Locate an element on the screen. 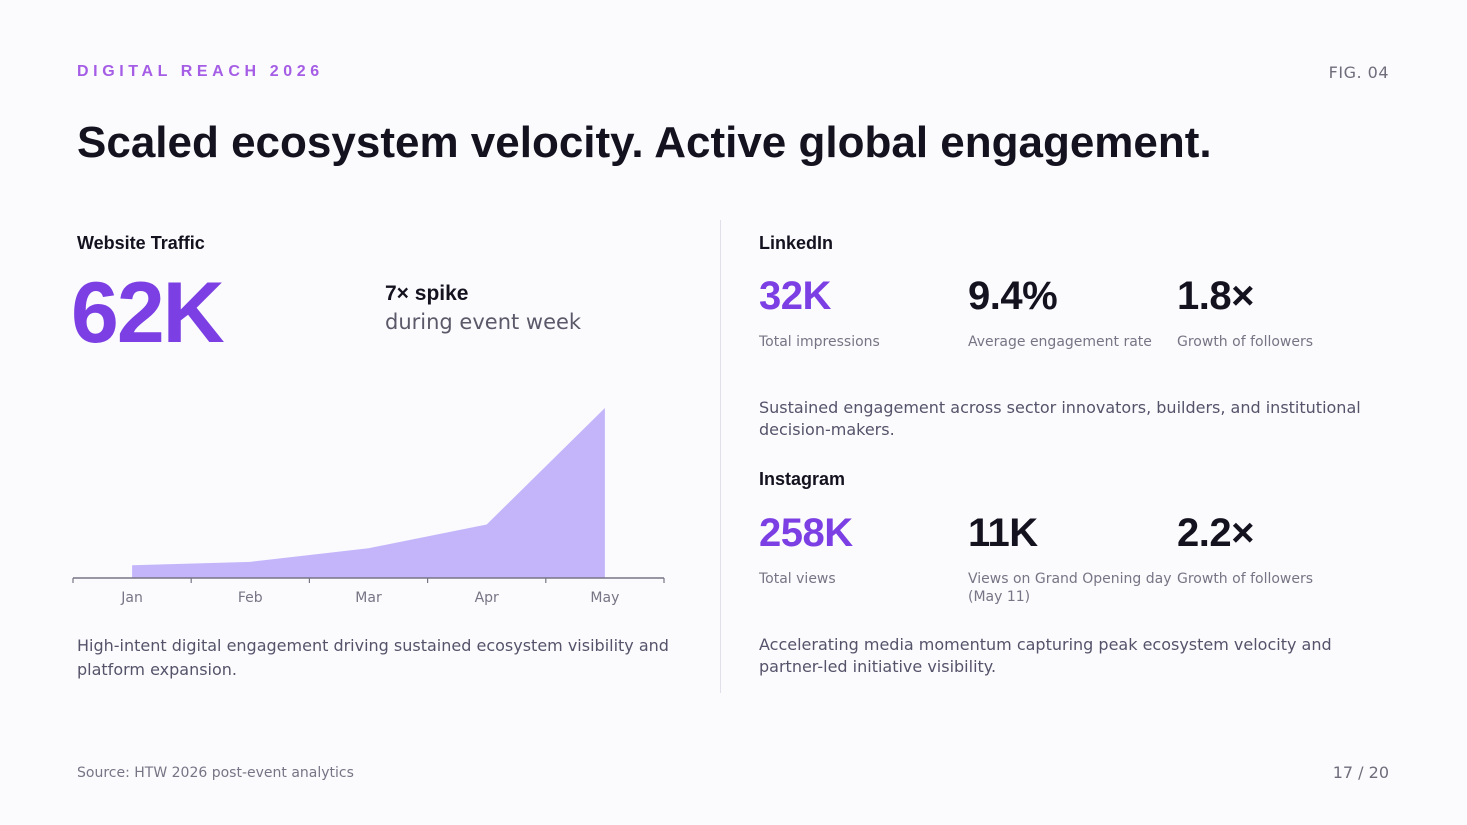 This screenshot has width=1467, height=825. linkedin-title: LinkedIn is located at coordinates (796, 243).